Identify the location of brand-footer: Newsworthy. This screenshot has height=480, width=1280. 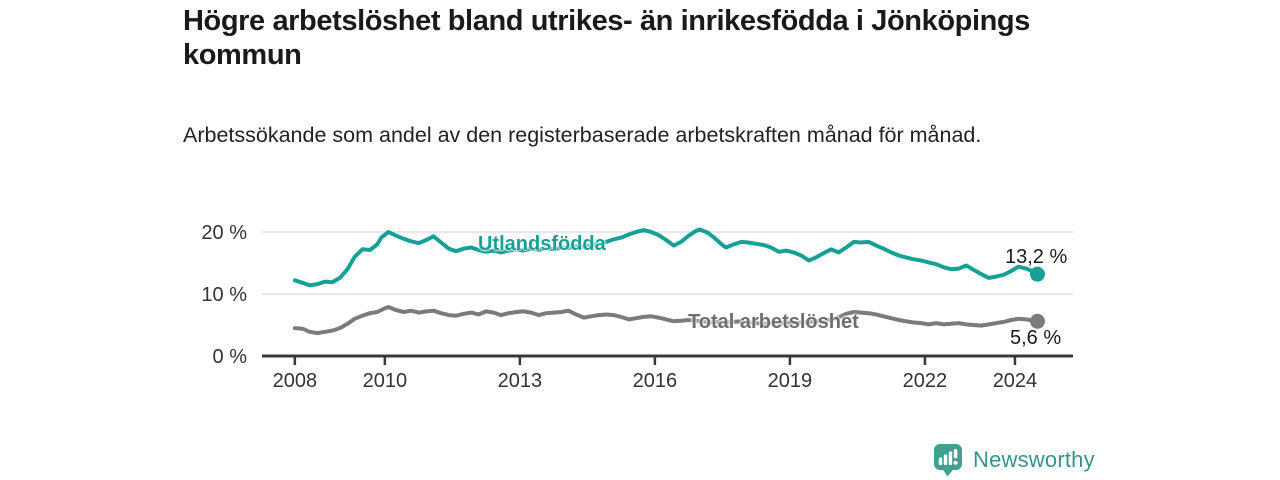
(1014, 460).